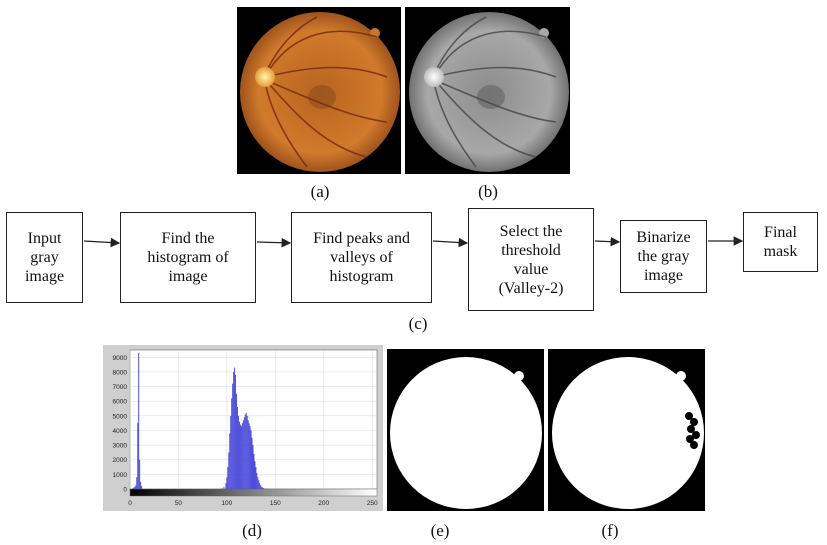 The image size is (827, 545). What do you see at coordinates (780, 242) in the screenshot?
I see `flow-step-final-mask: Final mask` at bounding box center [780, 242].